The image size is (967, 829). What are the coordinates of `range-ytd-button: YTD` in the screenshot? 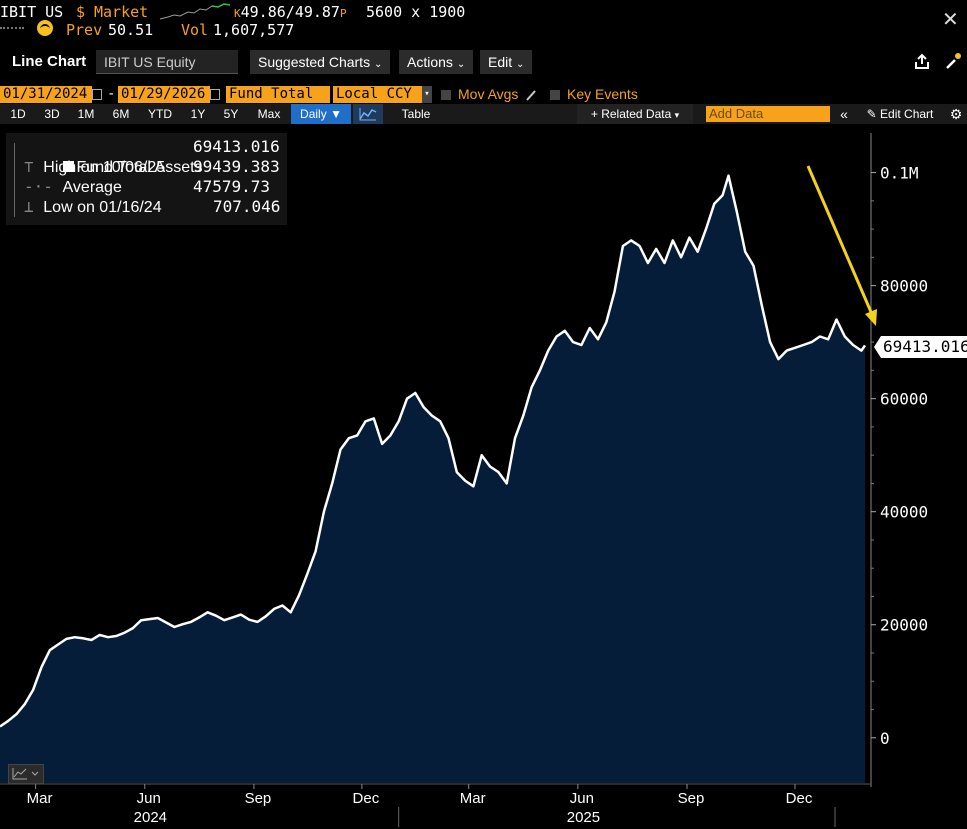 It's located at (160, 114).